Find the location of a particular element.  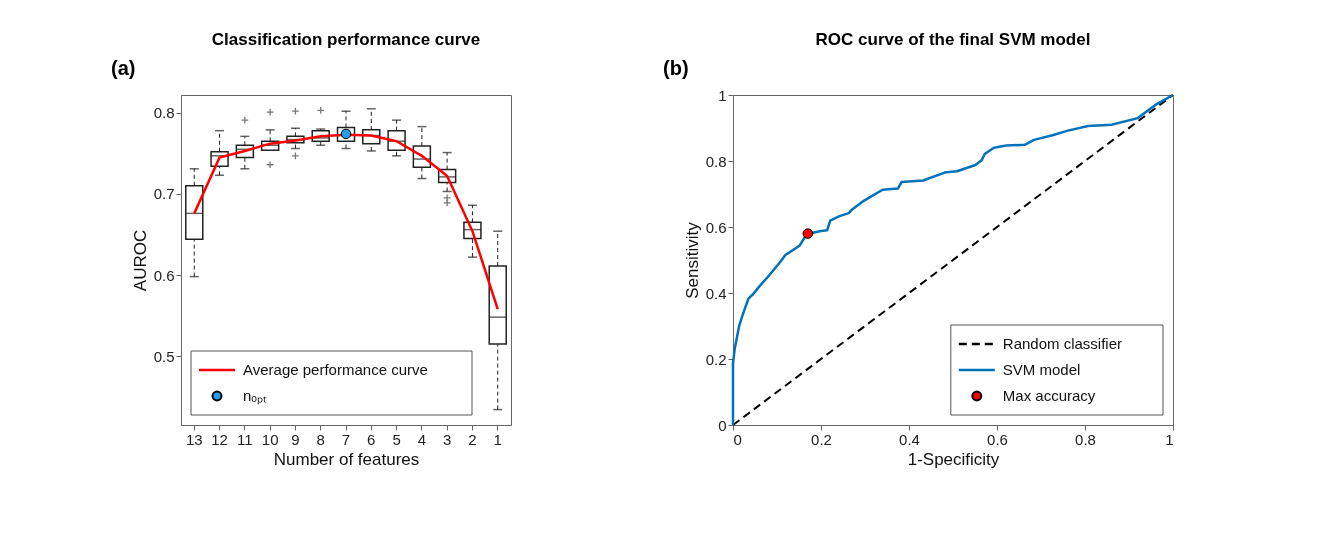

x-axis-title: 1-Specificity is located at coordinates (953, 459).